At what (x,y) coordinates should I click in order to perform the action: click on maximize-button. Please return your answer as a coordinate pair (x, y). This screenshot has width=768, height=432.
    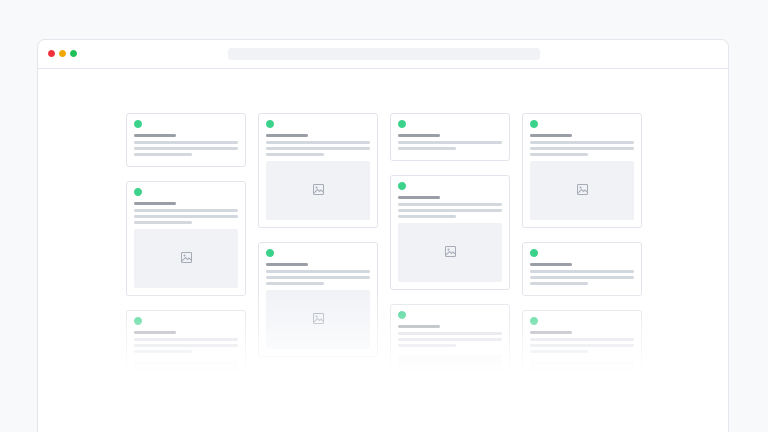
    Looking at the image, I should click on (73, 53).